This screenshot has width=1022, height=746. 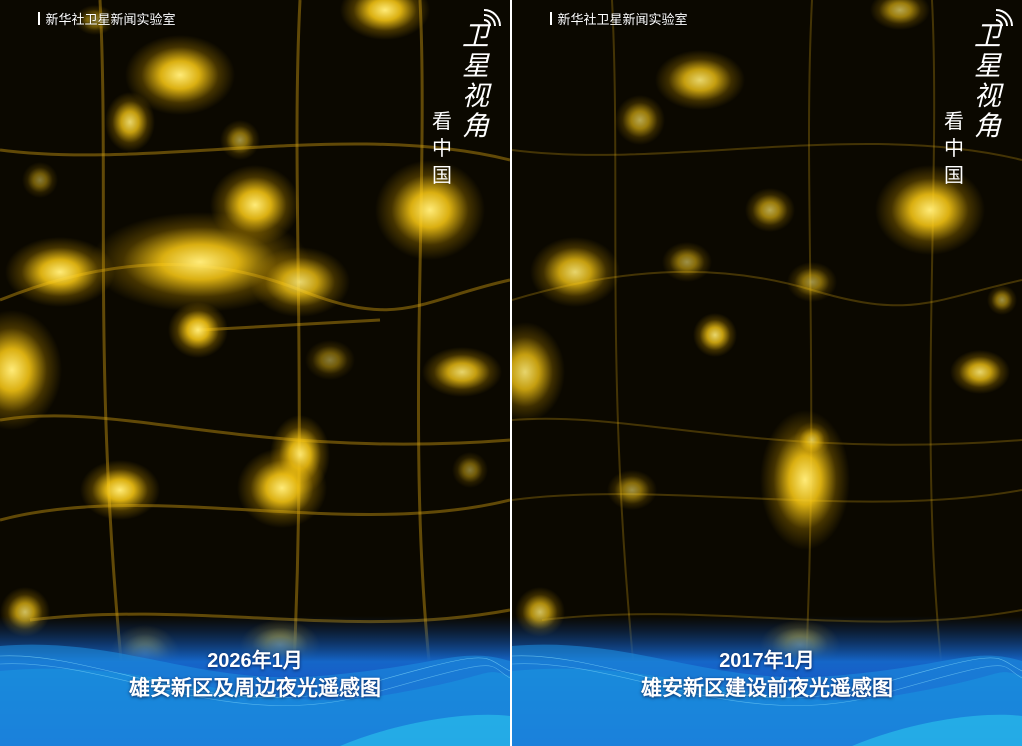 I want to click on caption-date: 2017年1月, so click(x=767, y=661).